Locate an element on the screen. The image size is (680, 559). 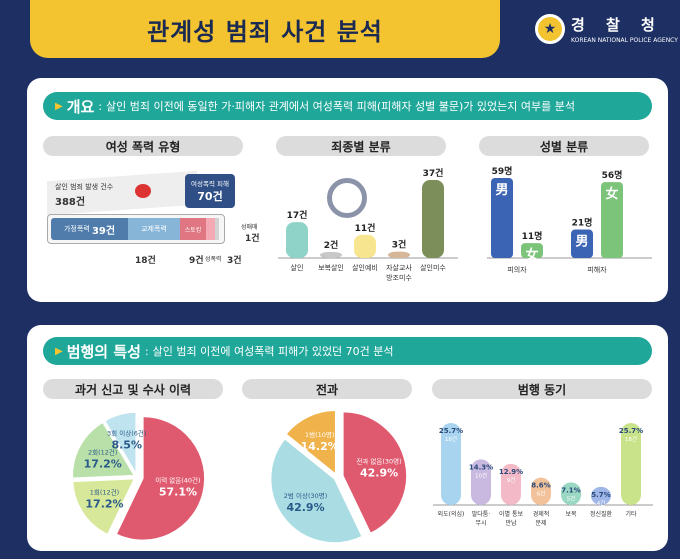
motive-category-label: 만남 is located at coordinates (511, 523).